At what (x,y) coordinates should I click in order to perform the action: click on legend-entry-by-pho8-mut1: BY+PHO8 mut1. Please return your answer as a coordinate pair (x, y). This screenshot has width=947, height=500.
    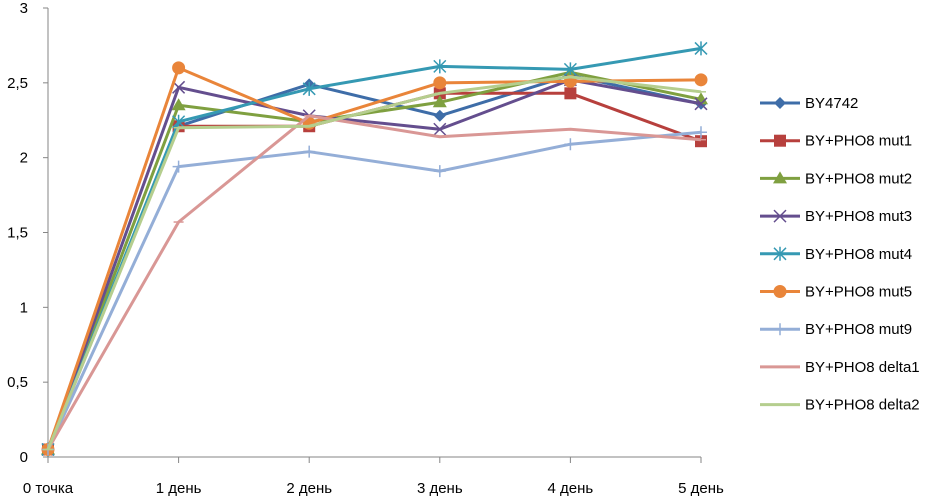
    Looking at the image, I should click on (836, 141).